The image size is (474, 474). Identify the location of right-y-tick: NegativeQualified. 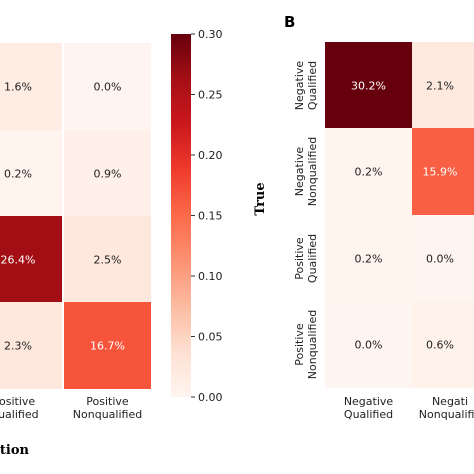
(306, 86).